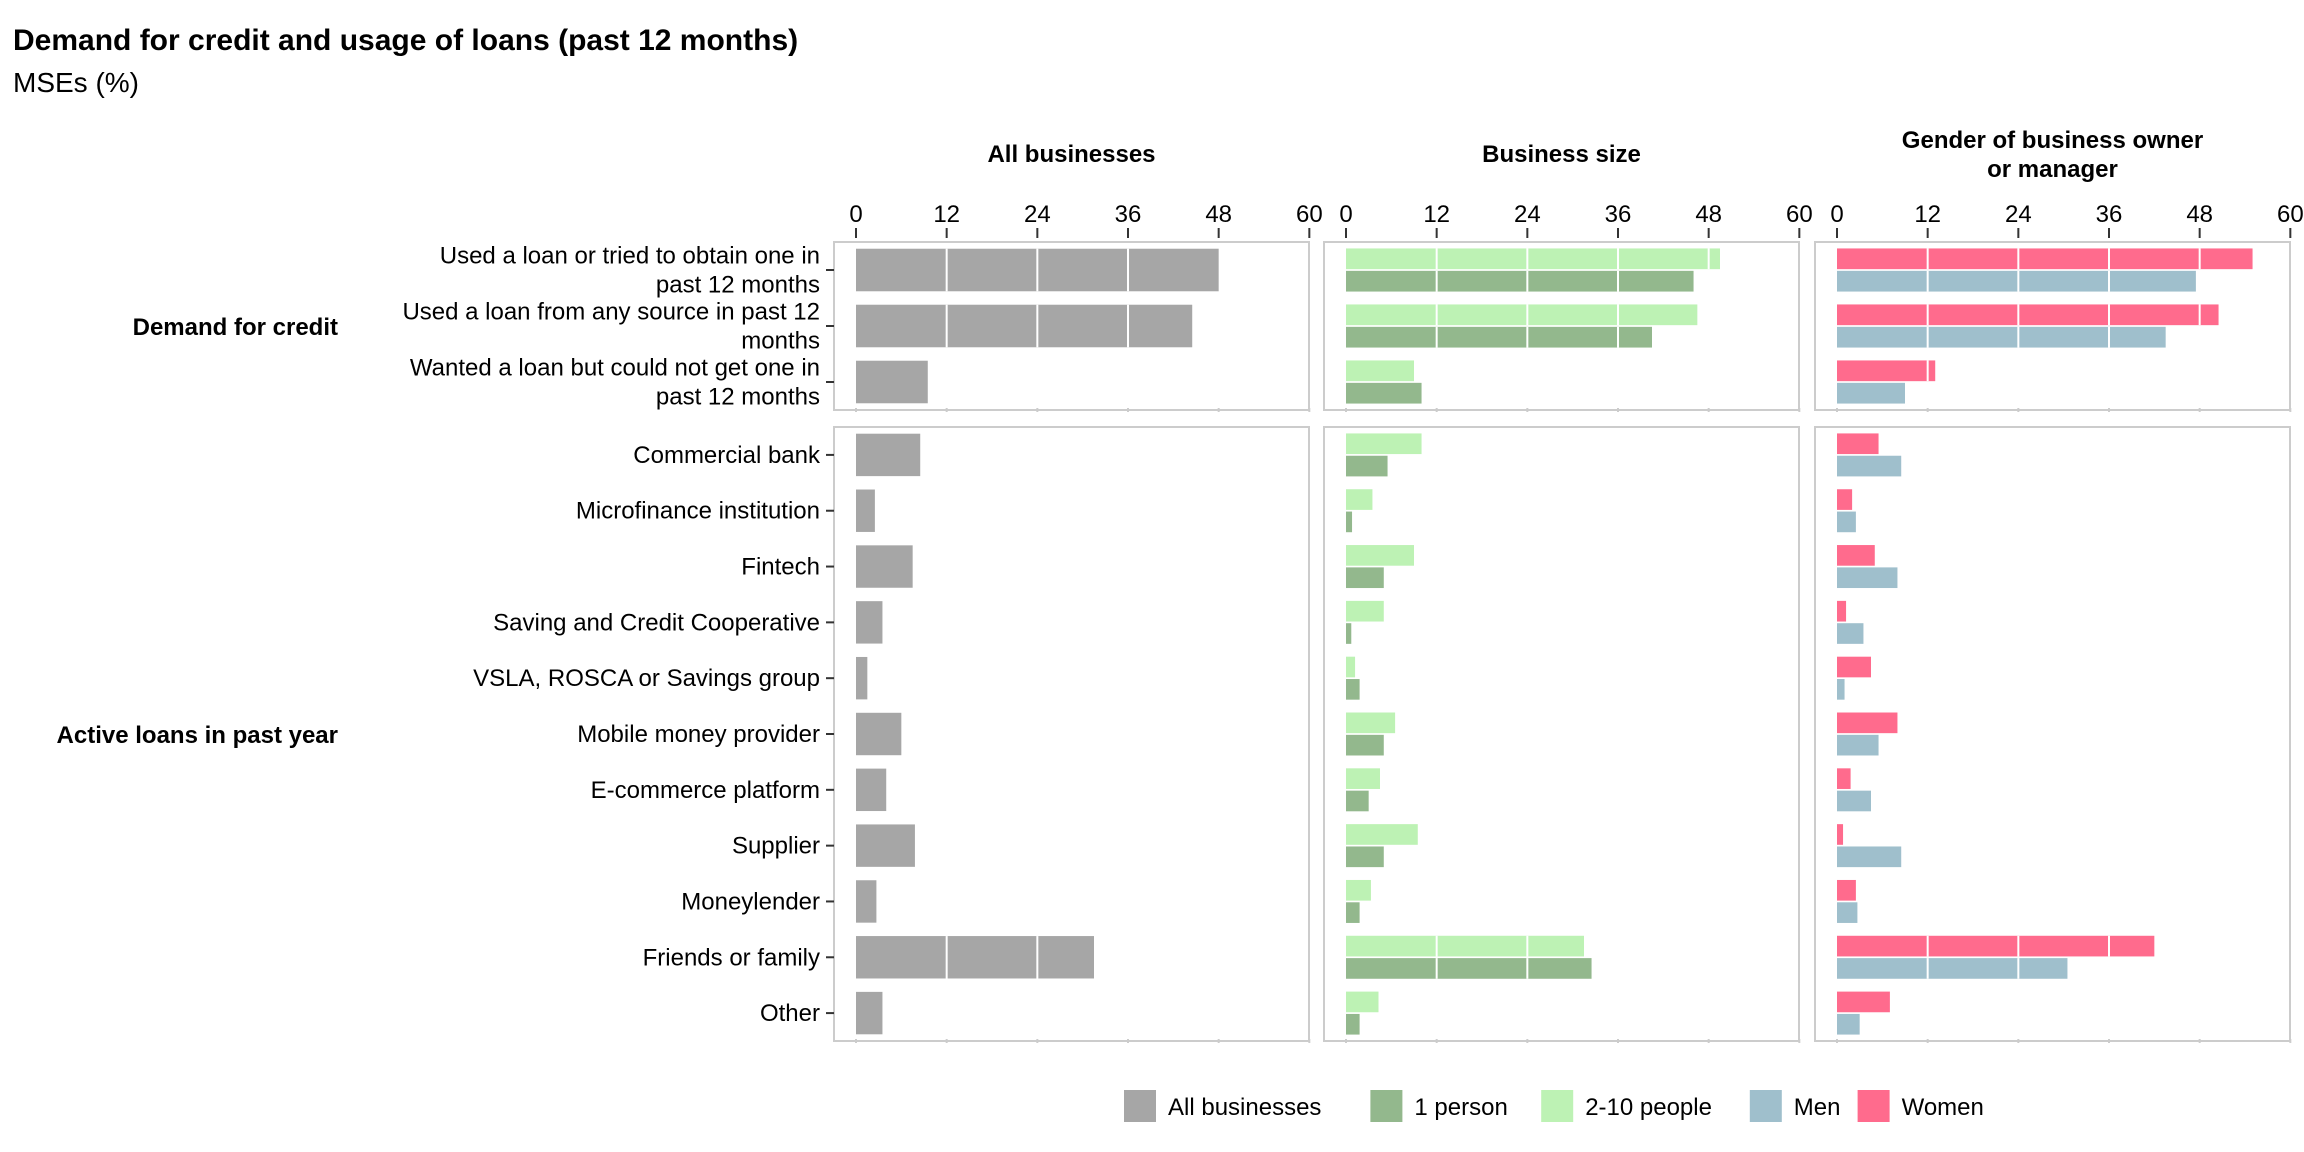 The image size is (2304, 1152). I want to click on bar-women-commercial-bank, so click(1858, 444).